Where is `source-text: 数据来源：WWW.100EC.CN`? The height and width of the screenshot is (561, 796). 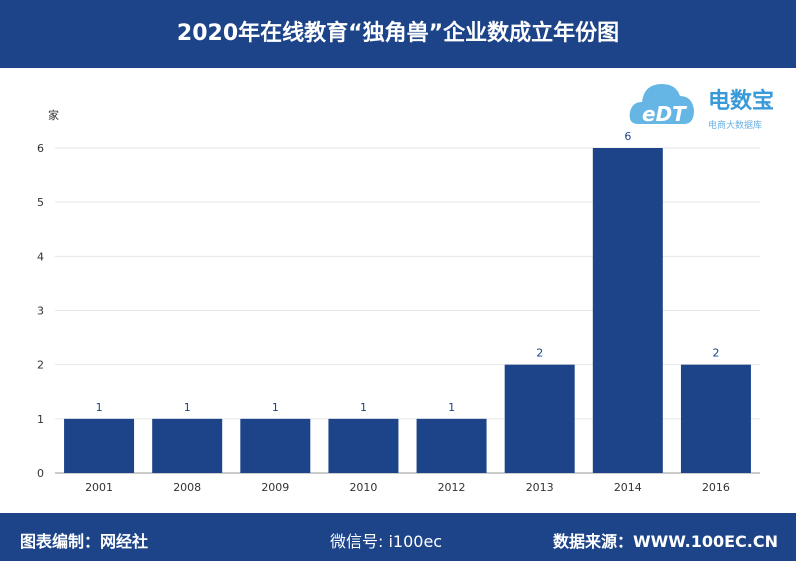 source-text: 数据来源：WWW.100EC.CN is located at coordinates (665, 541).